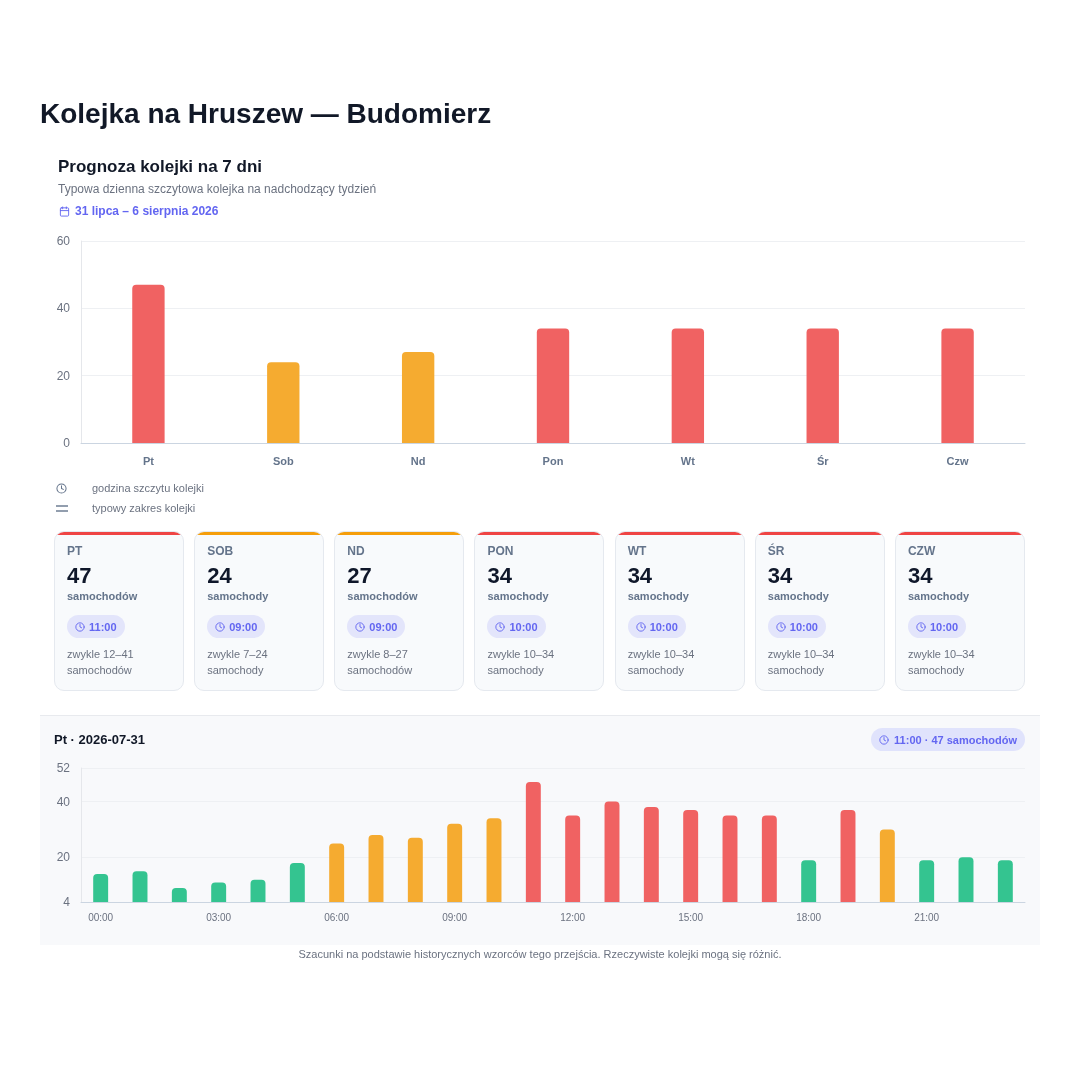 The image size is (1080, 1092). I want to click on chart-title: Pt · 2026-07-31, so click(100, 740).